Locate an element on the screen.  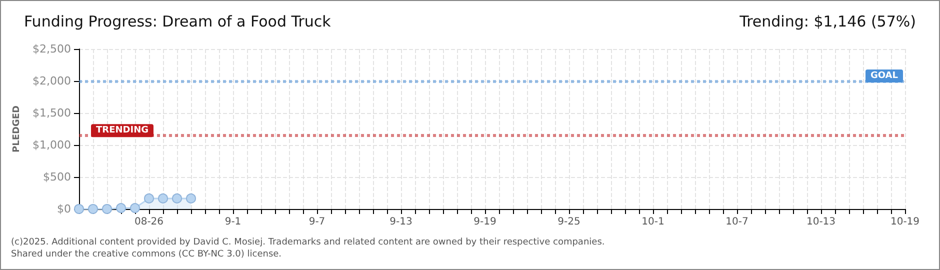
text: Shared under the creative commons (CC BY-NC 3.0) license. is located at coordinates (146, 255).